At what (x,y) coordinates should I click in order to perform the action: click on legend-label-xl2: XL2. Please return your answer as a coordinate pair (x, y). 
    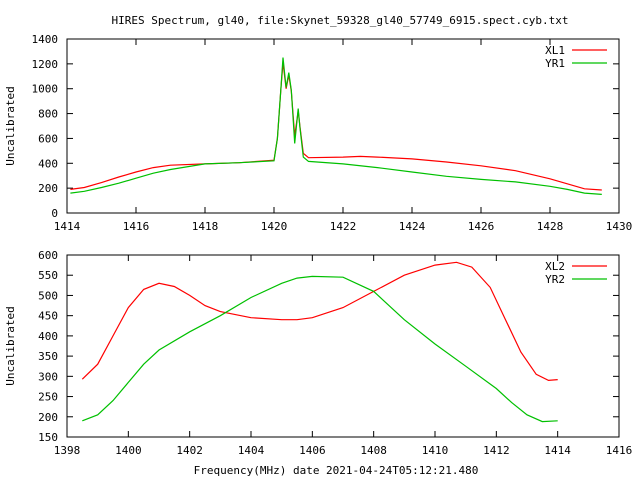
    Looking at the image, I should click on (555, 266).